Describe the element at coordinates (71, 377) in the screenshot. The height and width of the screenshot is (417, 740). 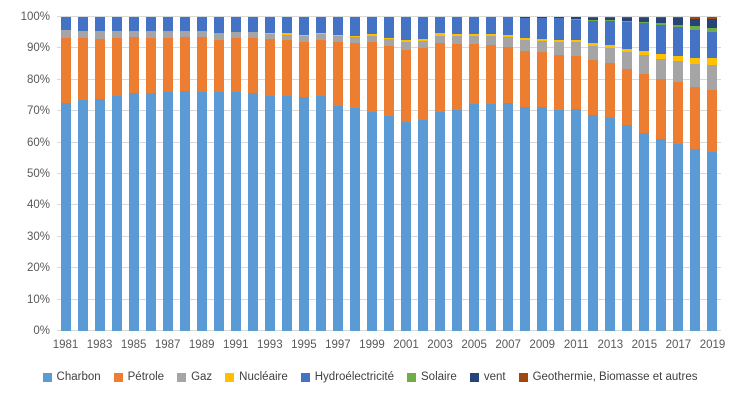
I see `legend-item-charbon: Charbon` at that location.